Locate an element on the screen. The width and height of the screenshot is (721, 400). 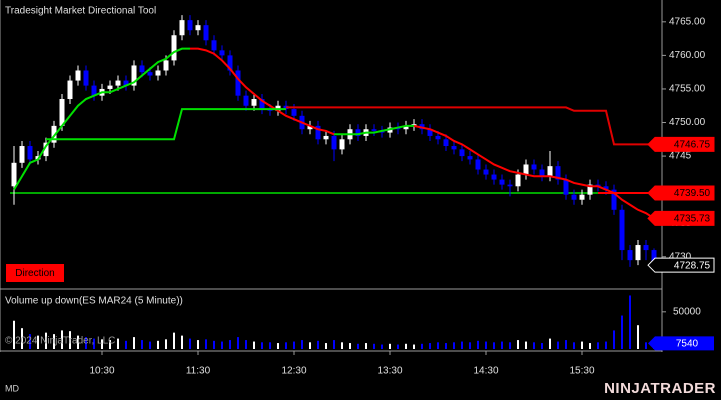
x-tick-label: 11:30 is located at coordinates (198, 371).